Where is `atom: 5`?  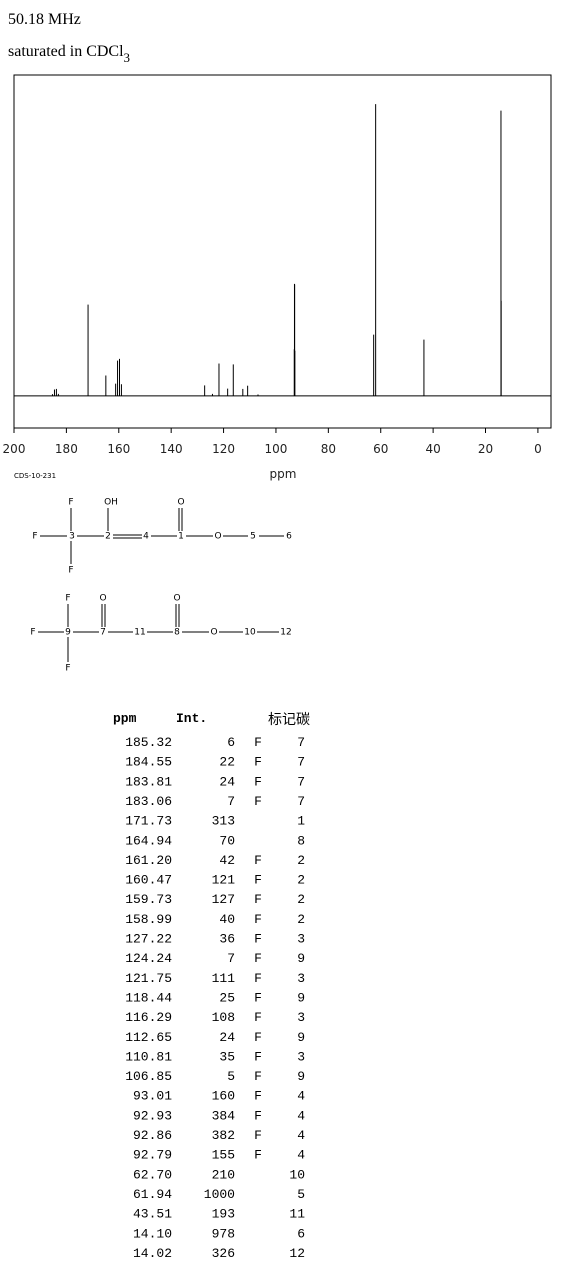
atom: 5 is located at coordinates (253, 537).